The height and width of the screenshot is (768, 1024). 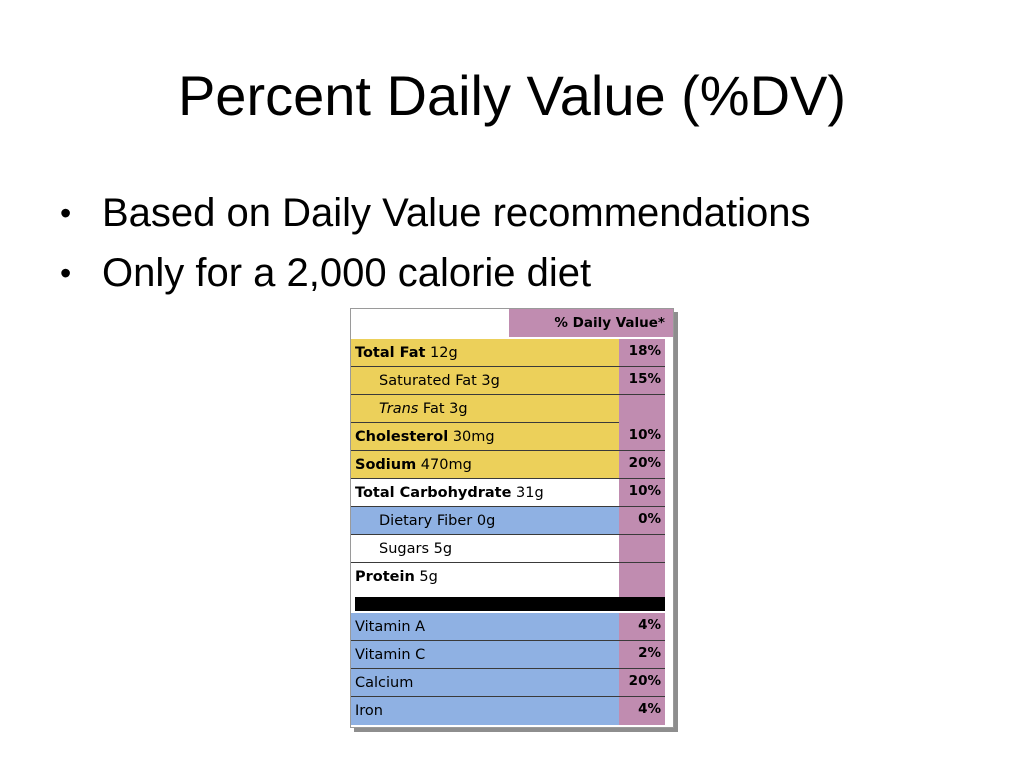 I want to click on nutrient-name: Total Carbohydrate 31g, so click(x=485, y=493).